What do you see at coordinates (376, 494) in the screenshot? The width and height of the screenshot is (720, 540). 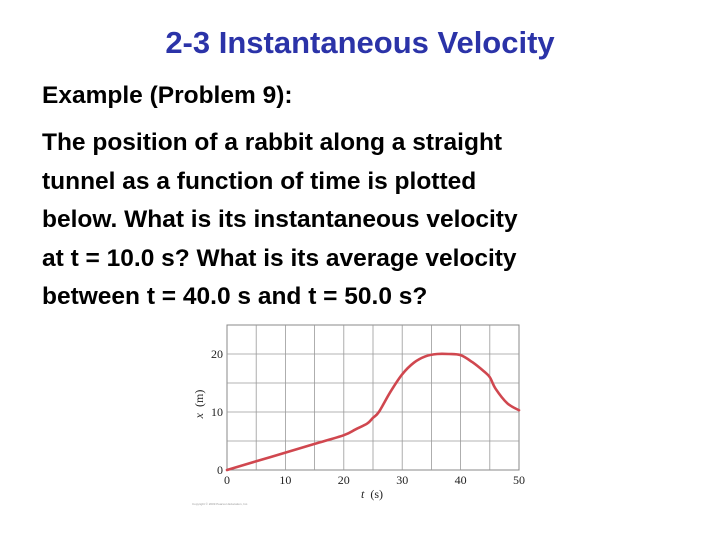 I see `x-axis-unit: (s)` at bounding box center [376, 494].